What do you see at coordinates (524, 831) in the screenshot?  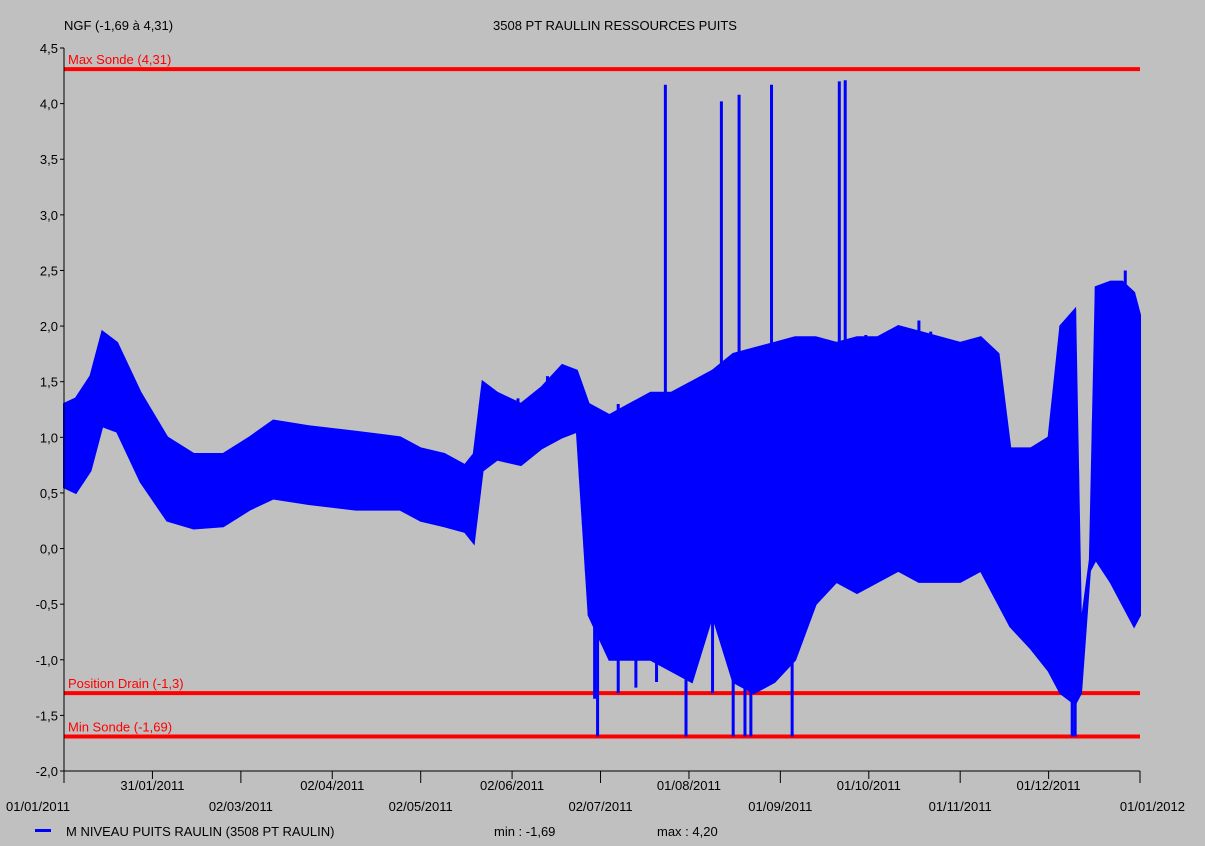 I see `legend-min-value: min : -1,69` at bounding box center [524, 831].